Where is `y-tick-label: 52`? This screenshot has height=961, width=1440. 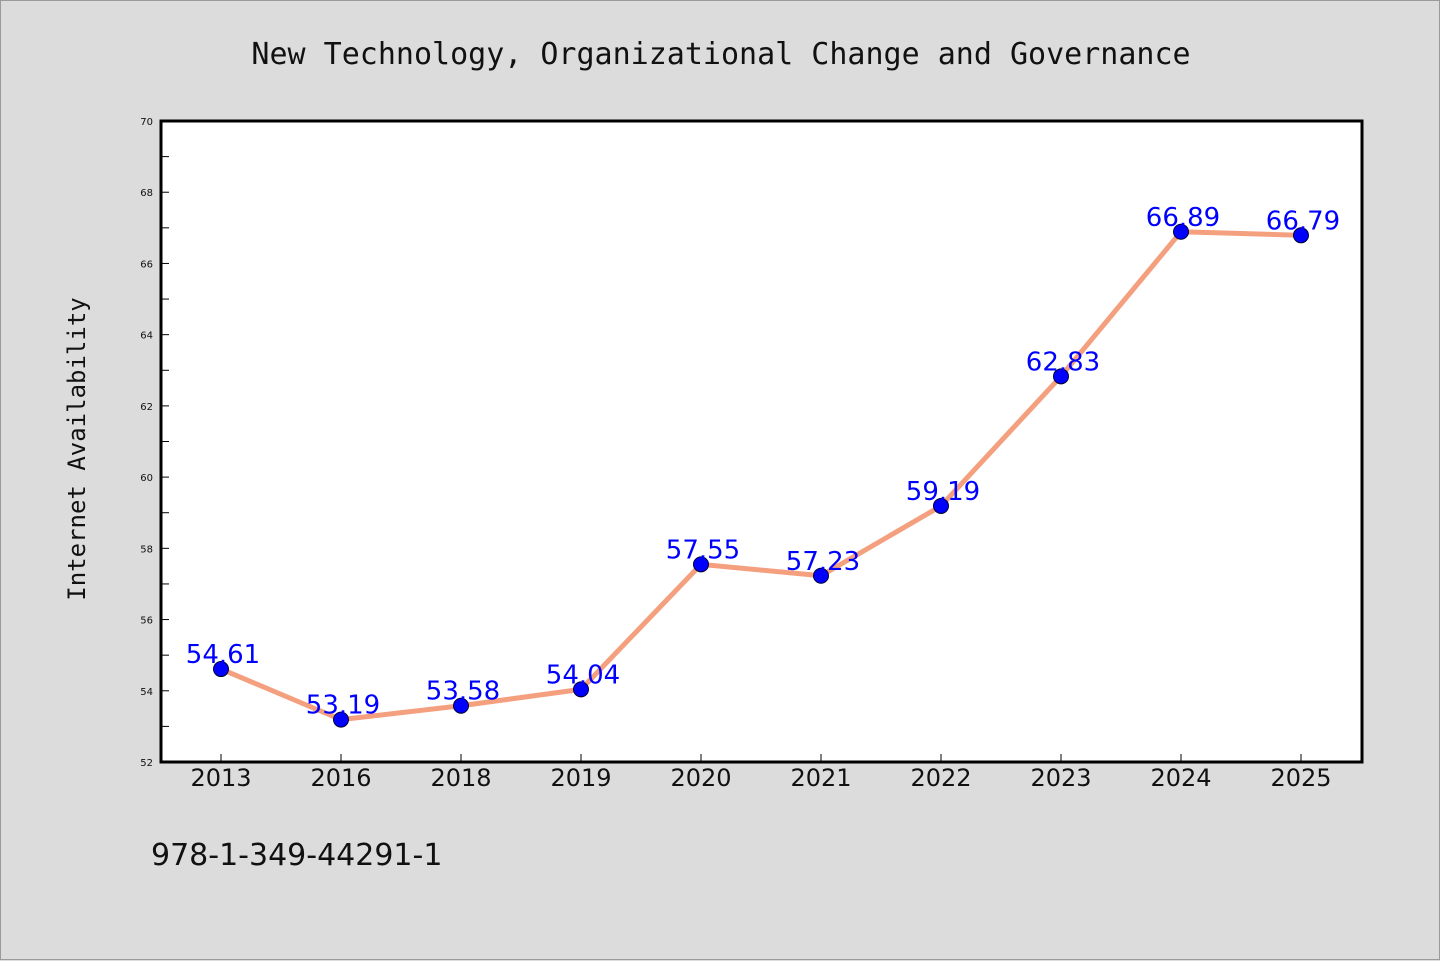 y-tick-label: 52 is located at coordinates (146, 763).